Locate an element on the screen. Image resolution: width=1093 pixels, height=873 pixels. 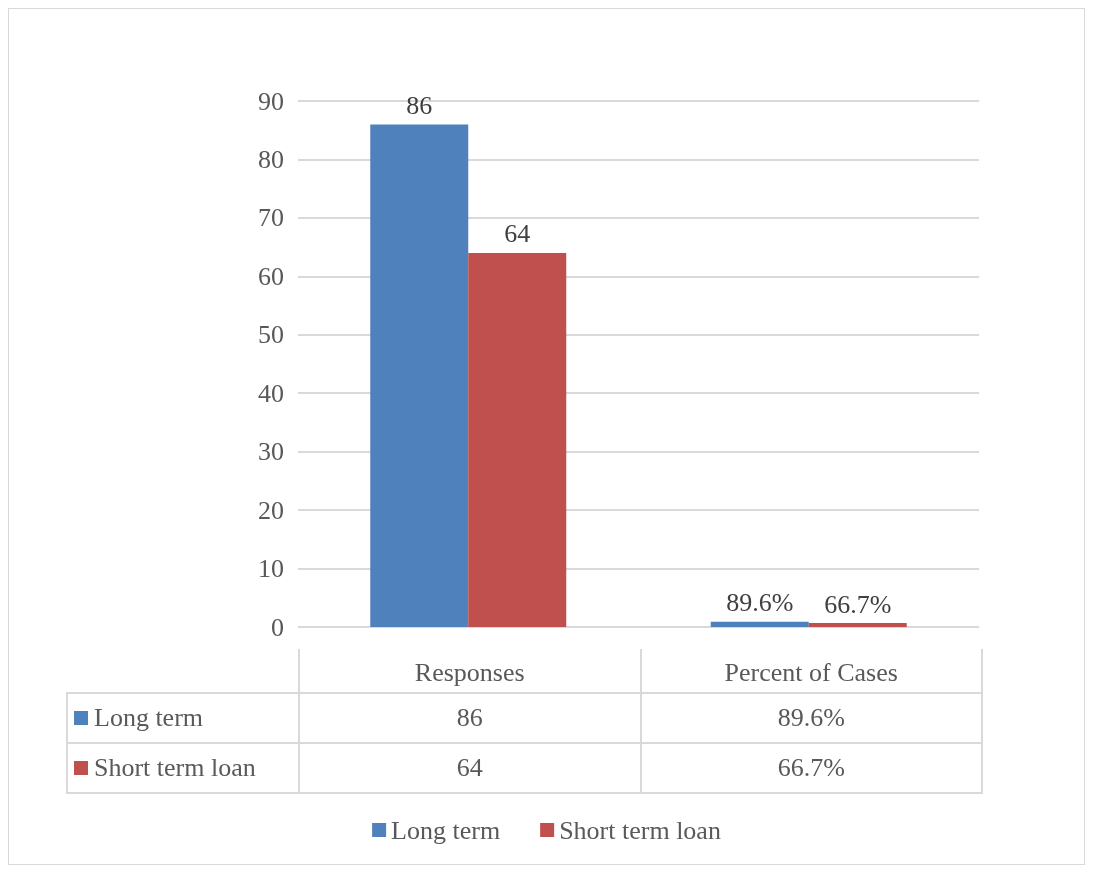
y-tick-label: 0 is located at coordinates (277, 627).